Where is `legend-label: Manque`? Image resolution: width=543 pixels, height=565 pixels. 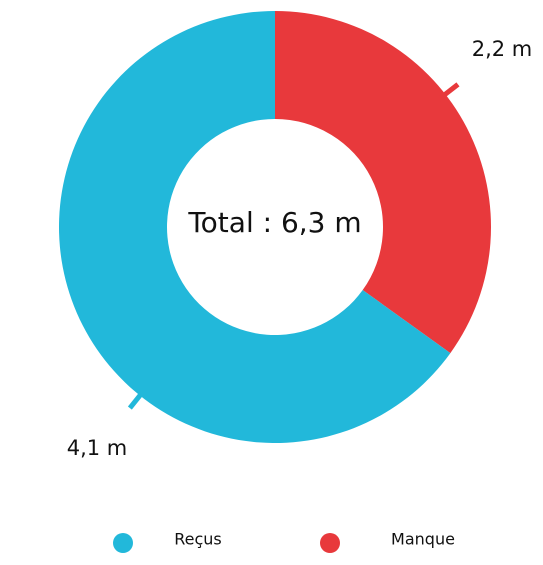 legend-label: Manque is located at coordinates (423, 539).